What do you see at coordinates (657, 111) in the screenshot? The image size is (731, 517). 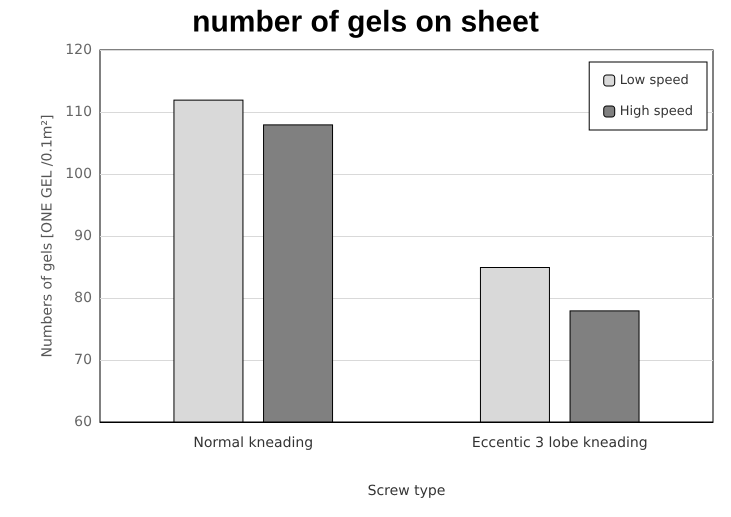 I see `legend-label: High speed` at bounding box center [657, 111].